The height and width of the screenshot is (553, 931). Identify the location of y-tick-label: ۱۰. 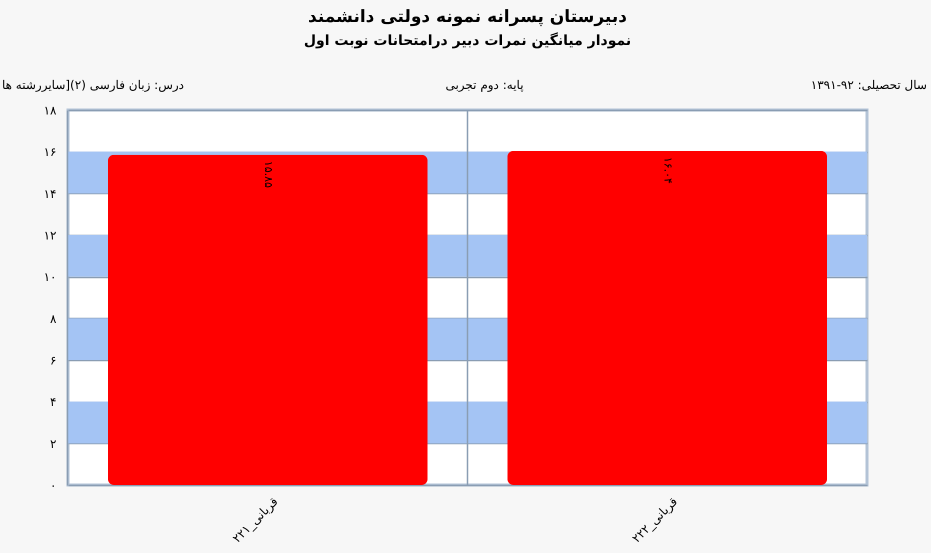
(50, 277).